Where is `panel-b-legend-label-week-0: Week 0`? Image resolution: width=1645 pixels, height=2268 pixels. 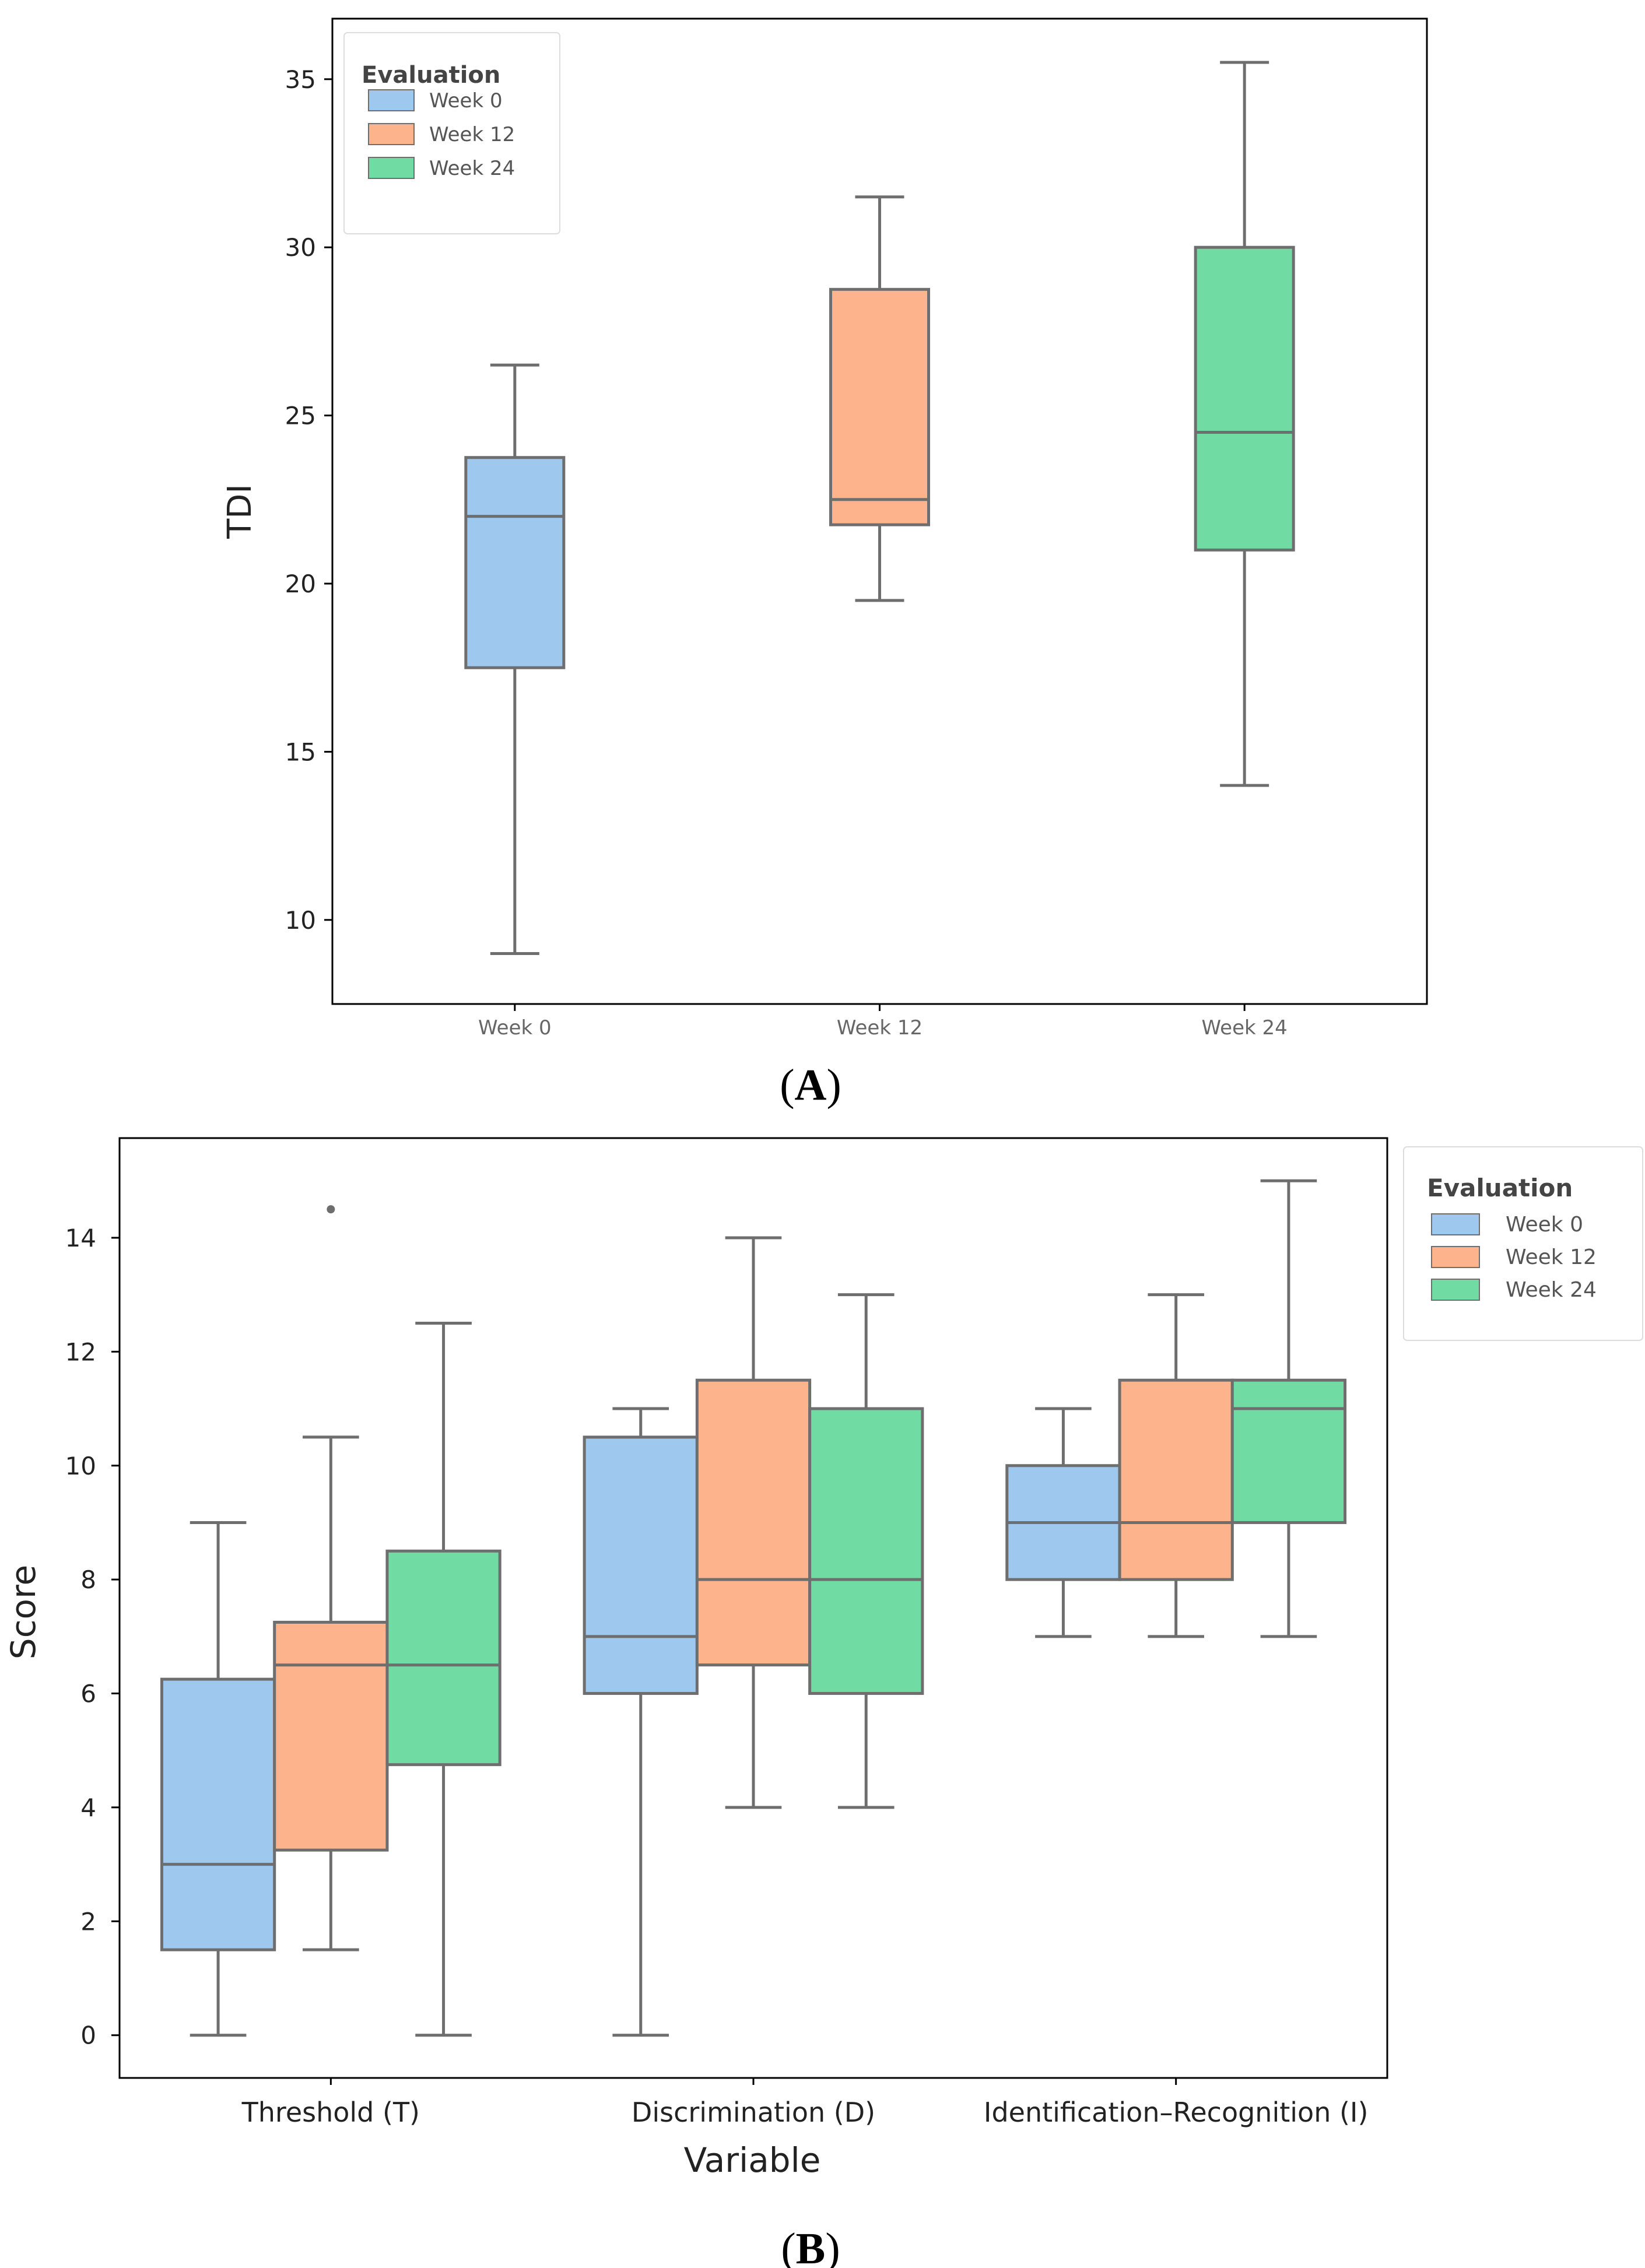 panel-b-legend-label-week-0: Week 0 is located at coordinates (1544, 1225).